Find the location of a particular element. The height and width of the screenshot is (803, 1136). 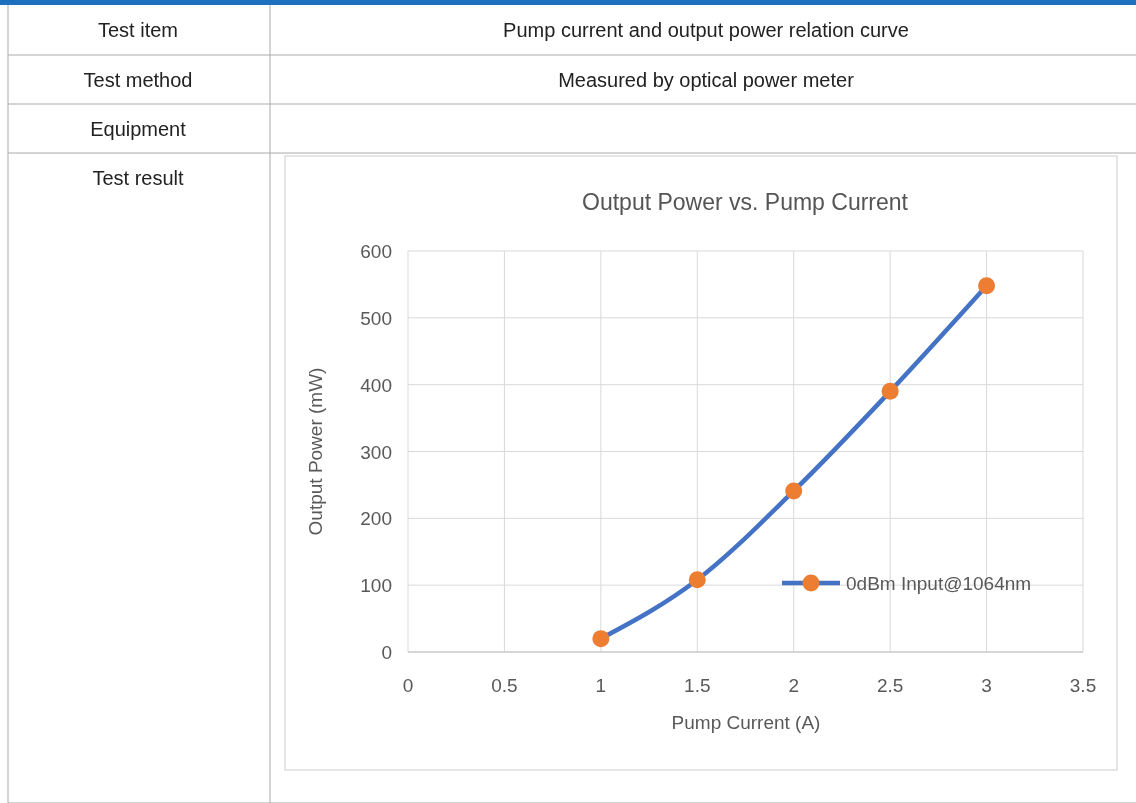

text: Pump current and output power relation curve is located at coordinates (706, 30).